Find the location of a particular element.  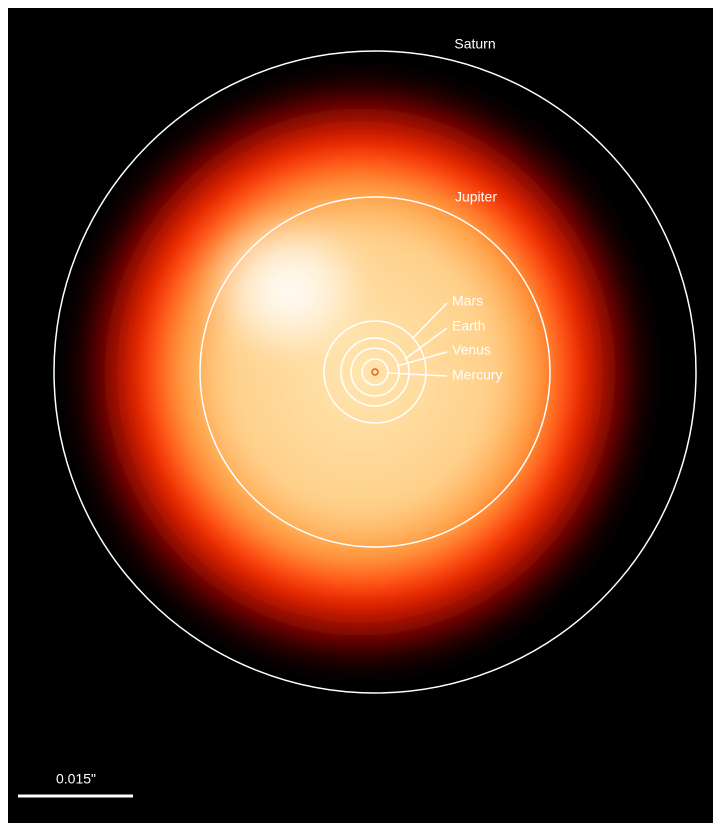

venus-orbit is located at coordinates (375, 372).